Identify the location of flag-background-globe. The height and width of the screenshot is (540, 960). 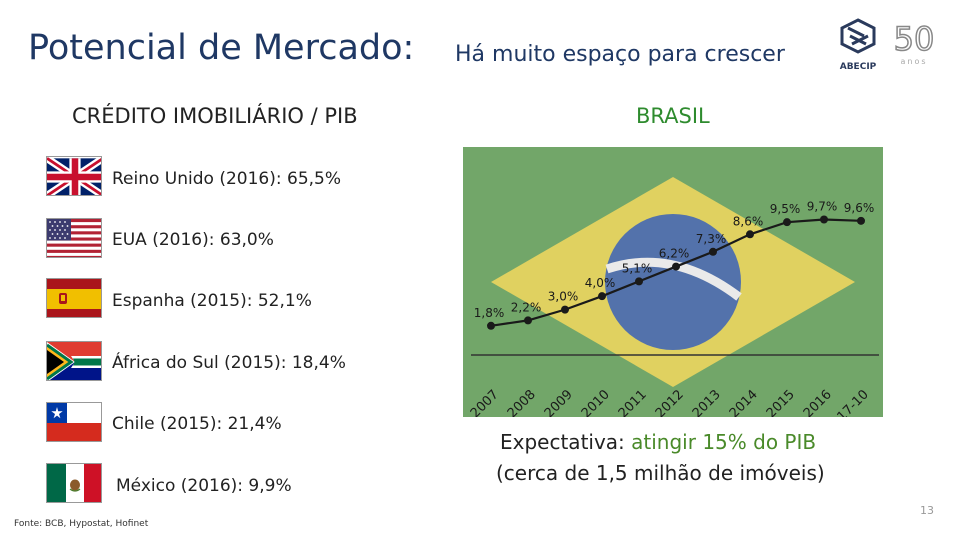
(673, 282).